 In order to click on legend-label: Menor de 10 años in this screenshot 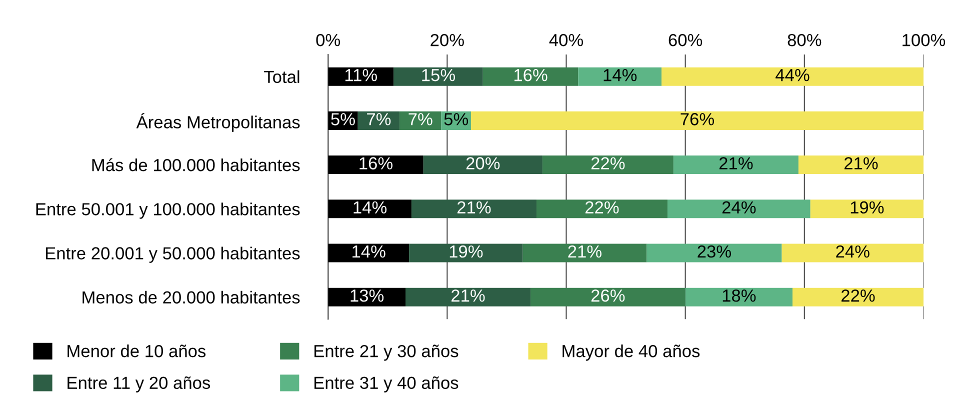, I will do `click(137, 351)`.